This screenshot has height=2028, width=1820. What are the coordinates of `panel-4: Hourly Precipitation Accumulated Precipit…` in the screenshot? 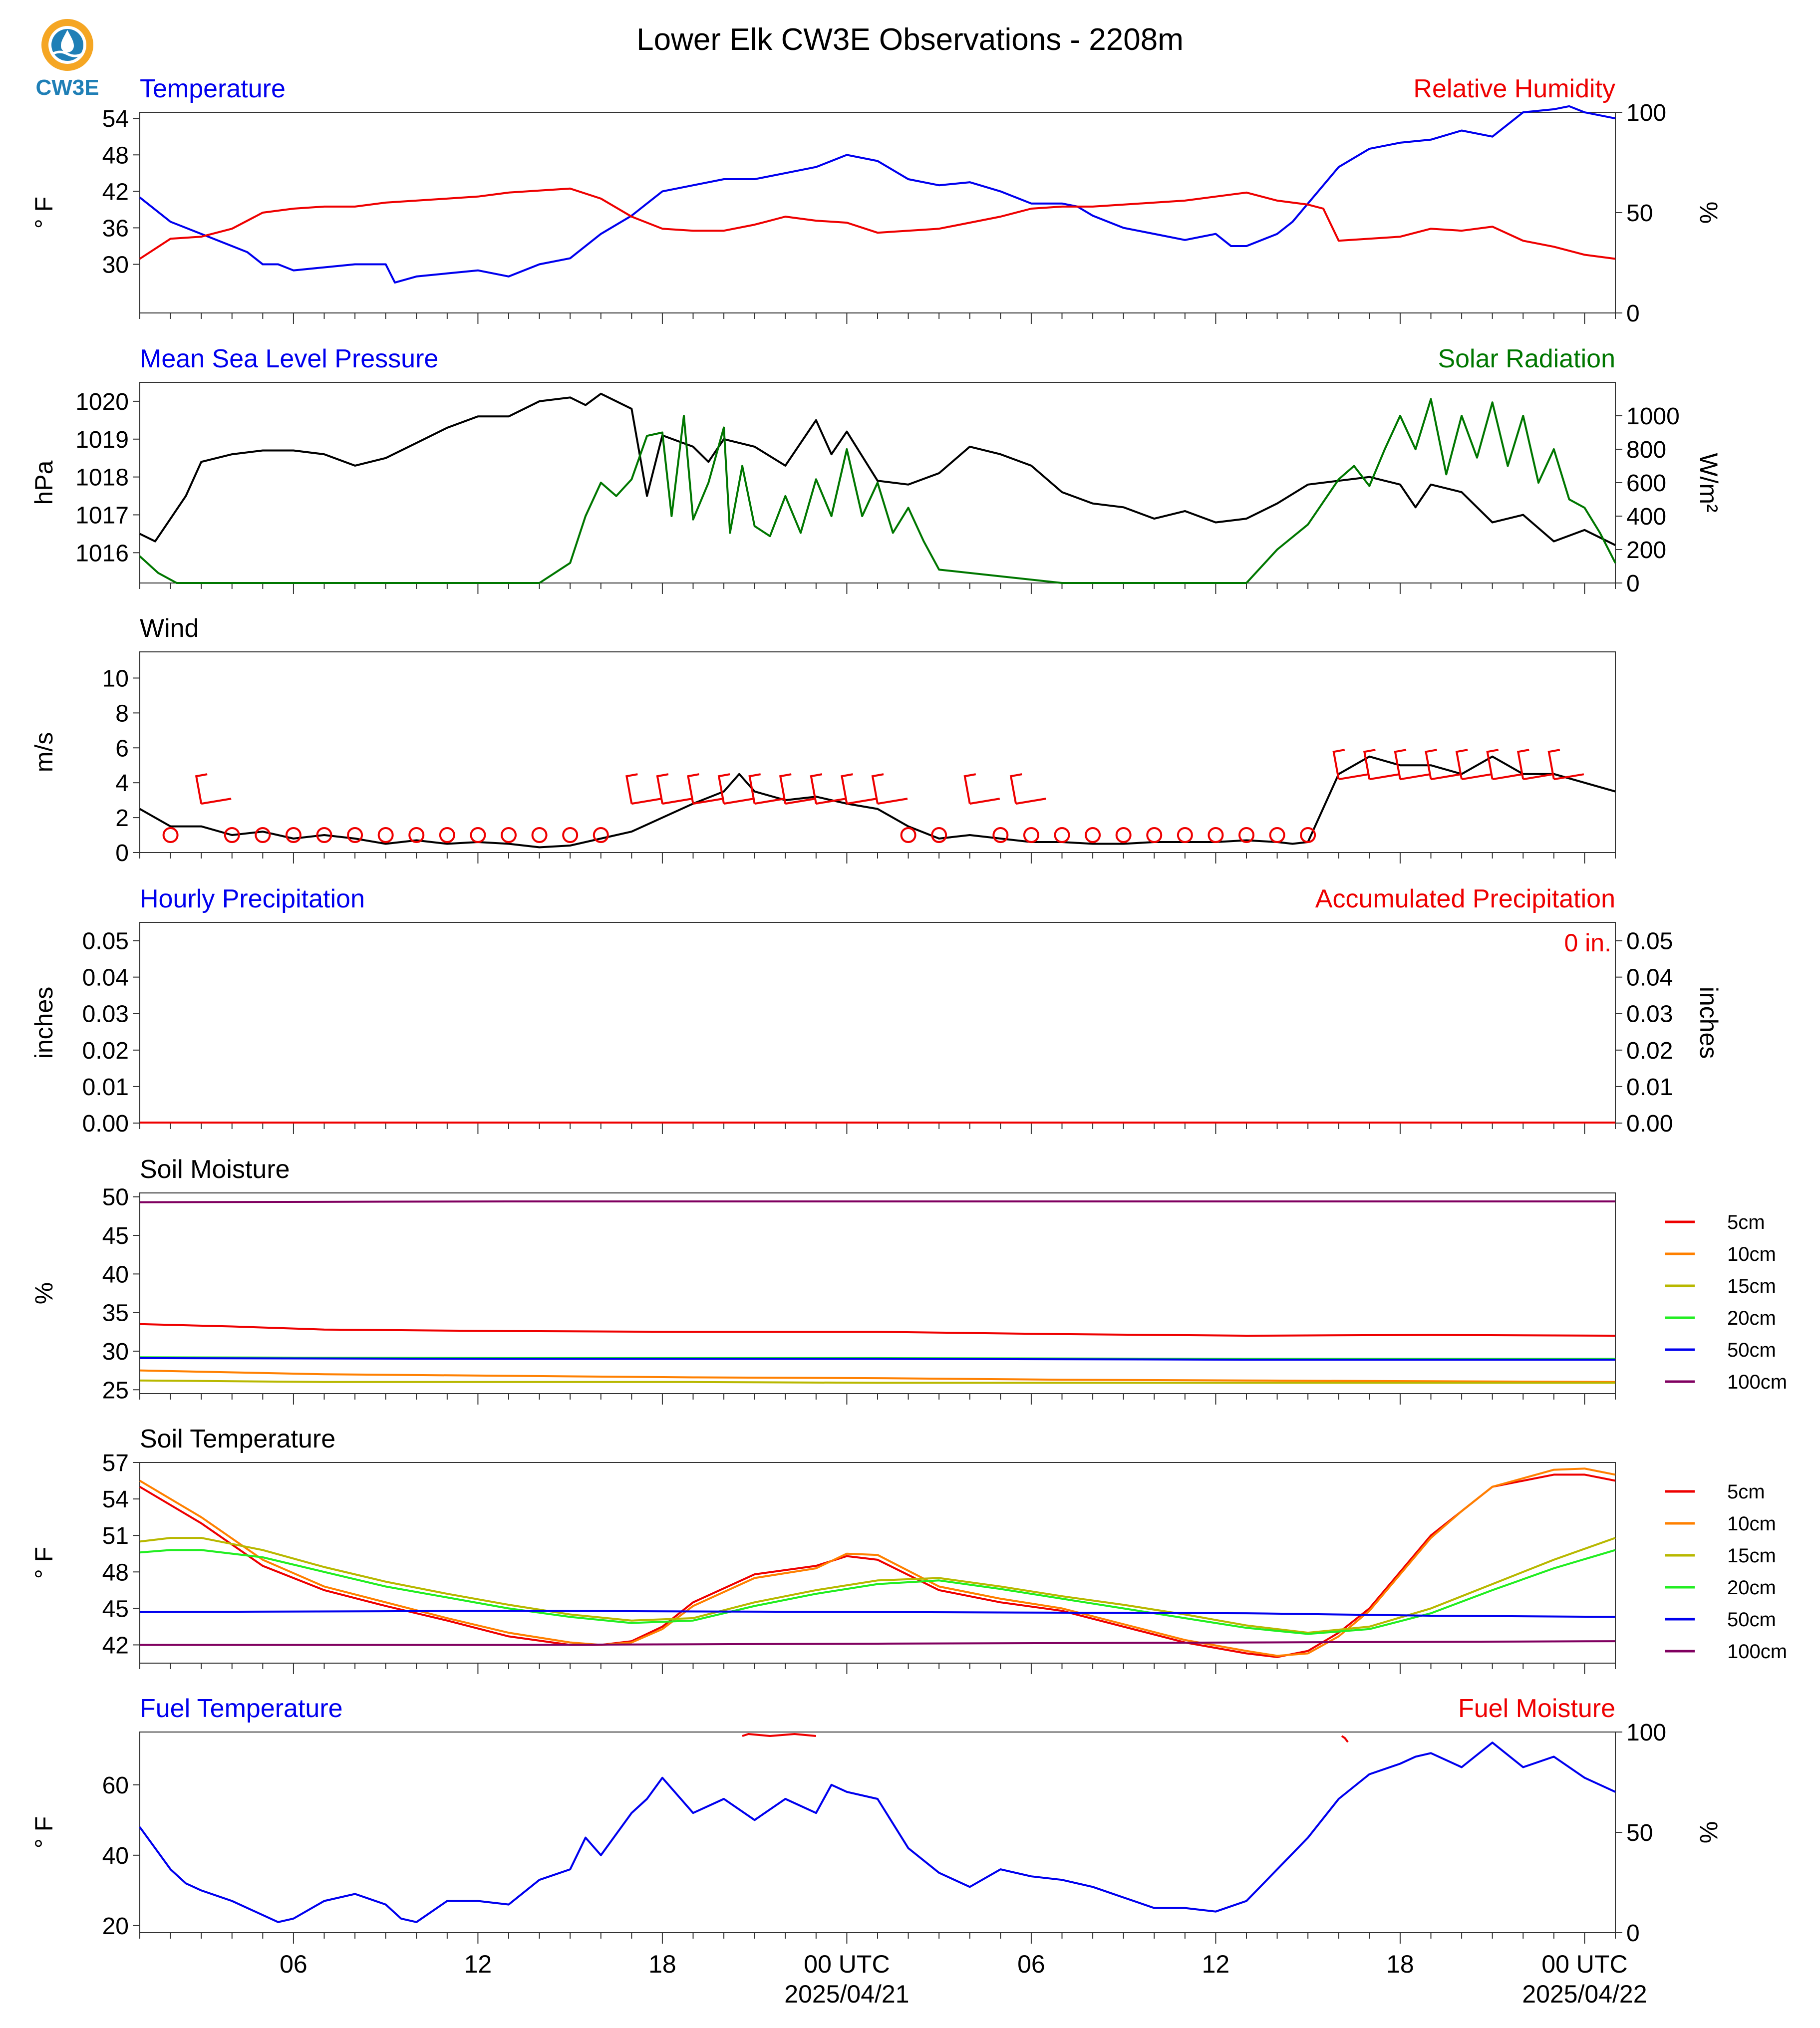 It's located at (876, 1010).